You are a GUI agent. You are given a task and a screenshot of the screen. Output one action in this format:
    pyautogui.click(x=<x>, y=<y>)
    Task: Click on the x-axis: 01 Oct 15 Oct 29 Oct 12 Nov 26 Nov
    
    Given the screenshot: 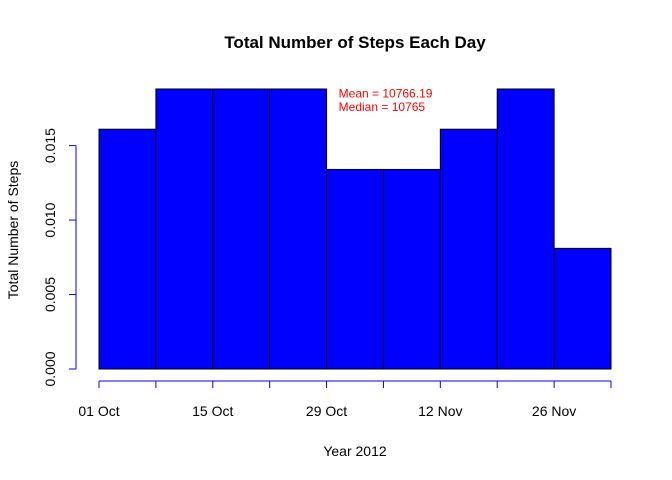 What is the action you would take?
    pyautogui.click(x=345, y=399)
    